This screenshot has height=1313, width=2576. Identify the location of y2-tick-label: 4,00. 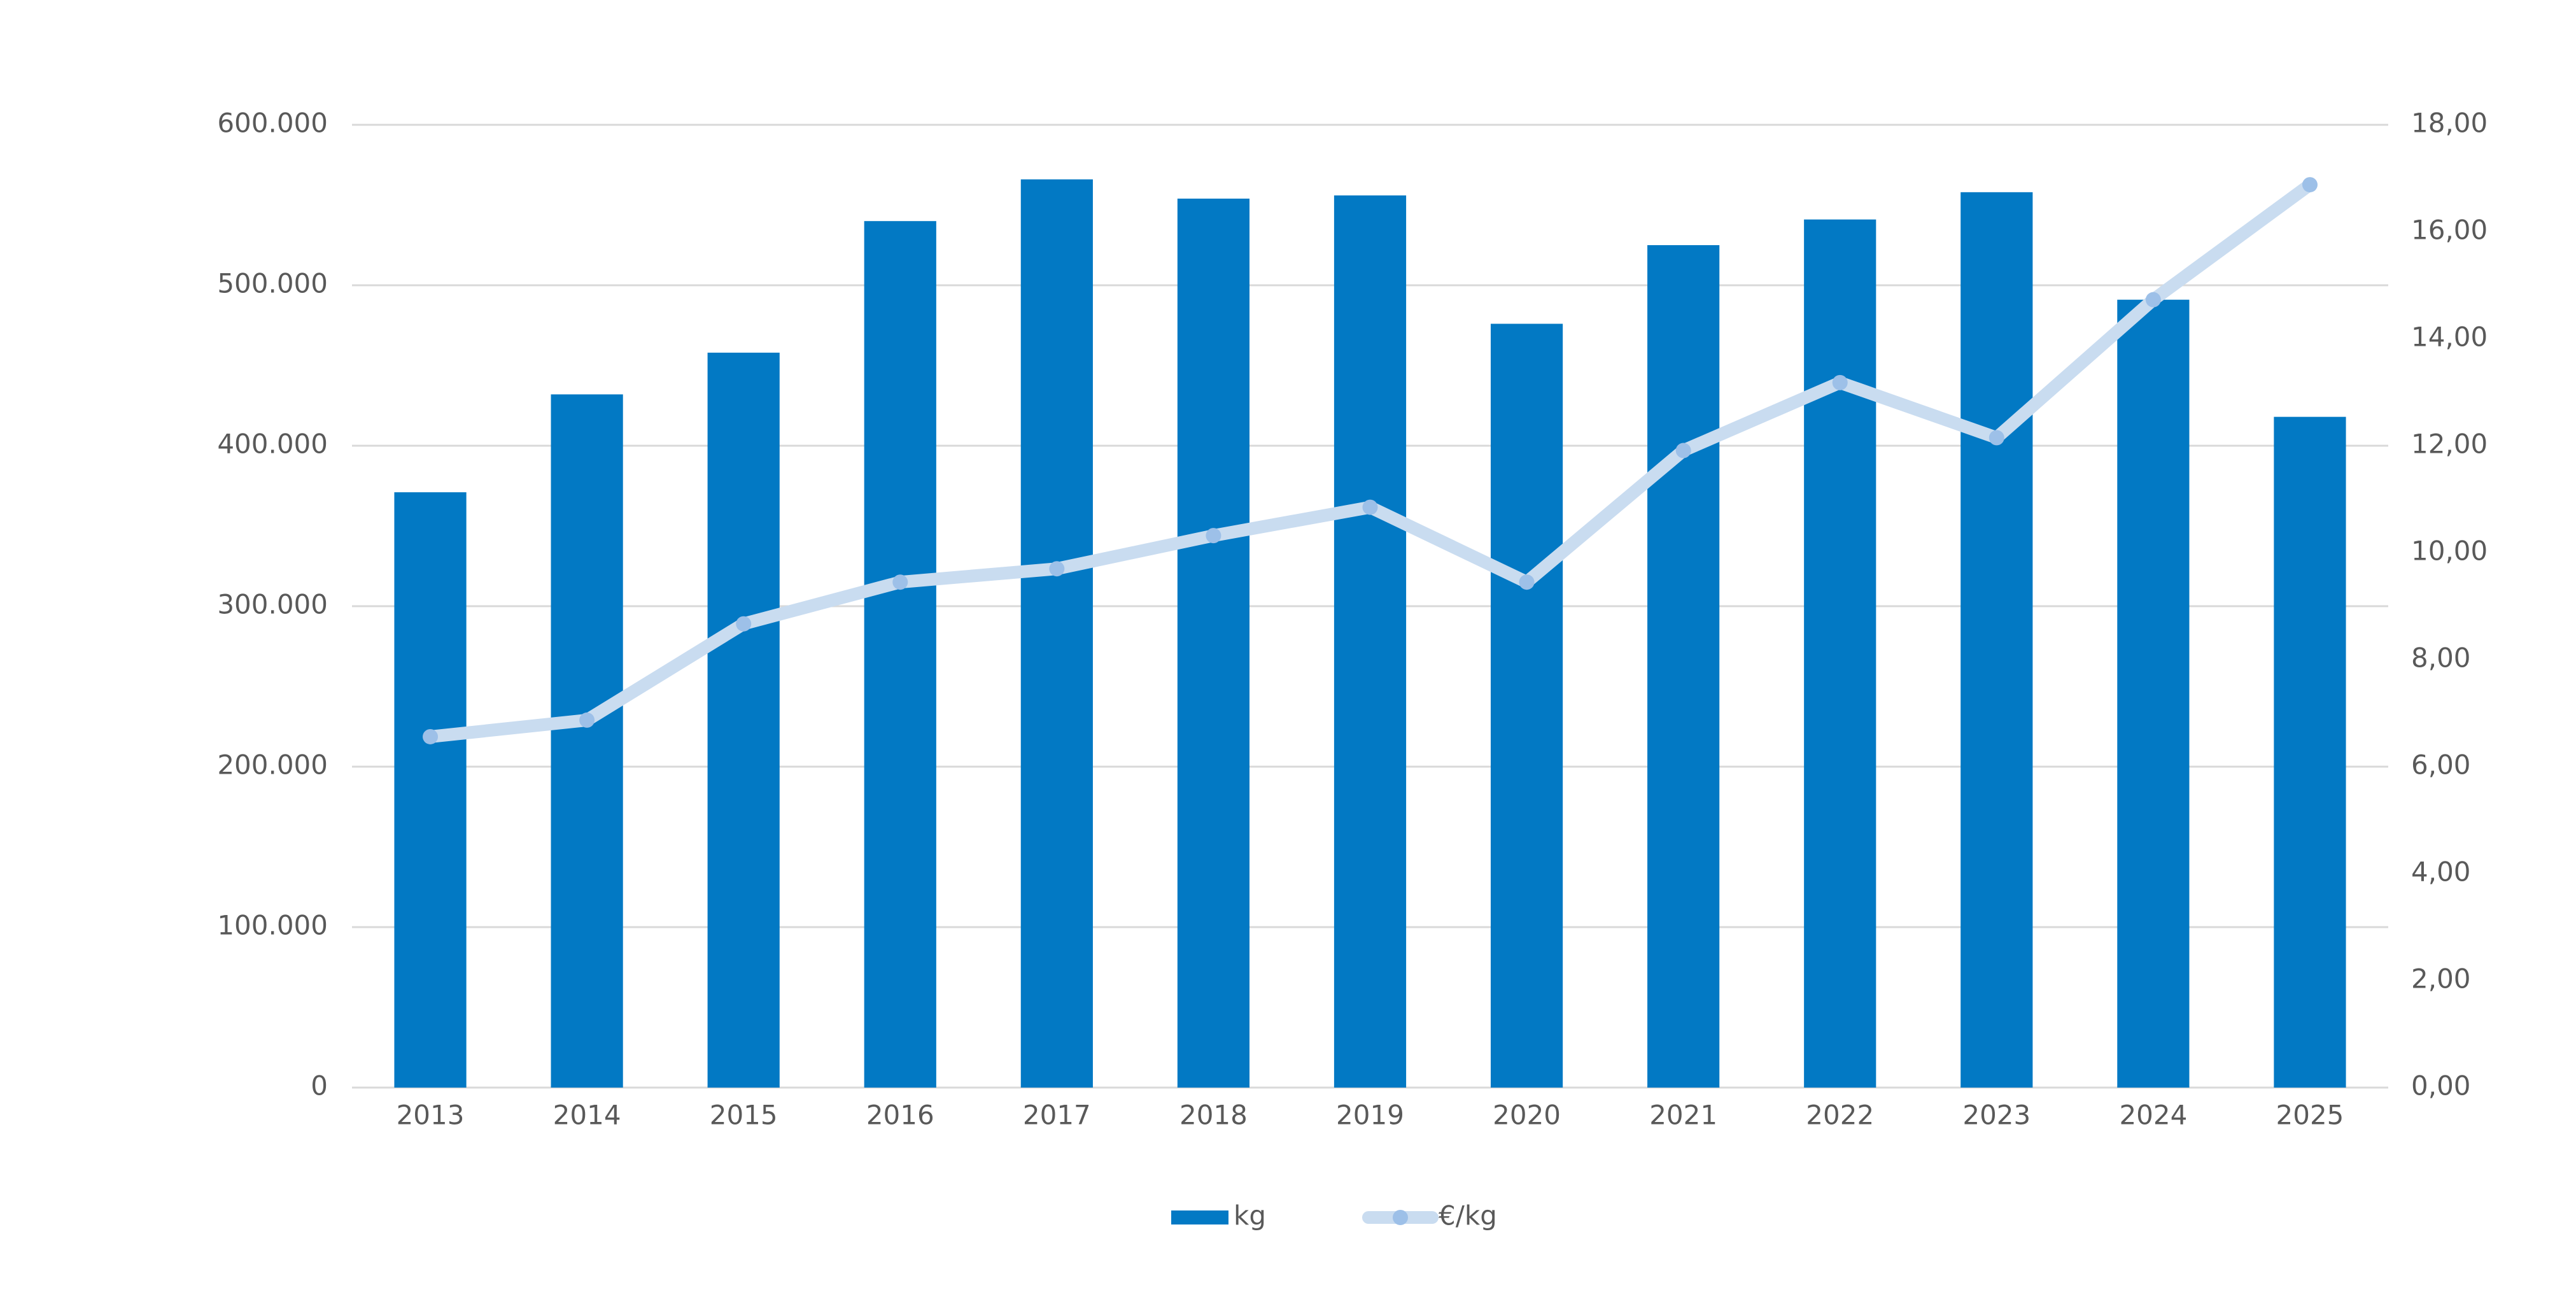
(2441, 872).